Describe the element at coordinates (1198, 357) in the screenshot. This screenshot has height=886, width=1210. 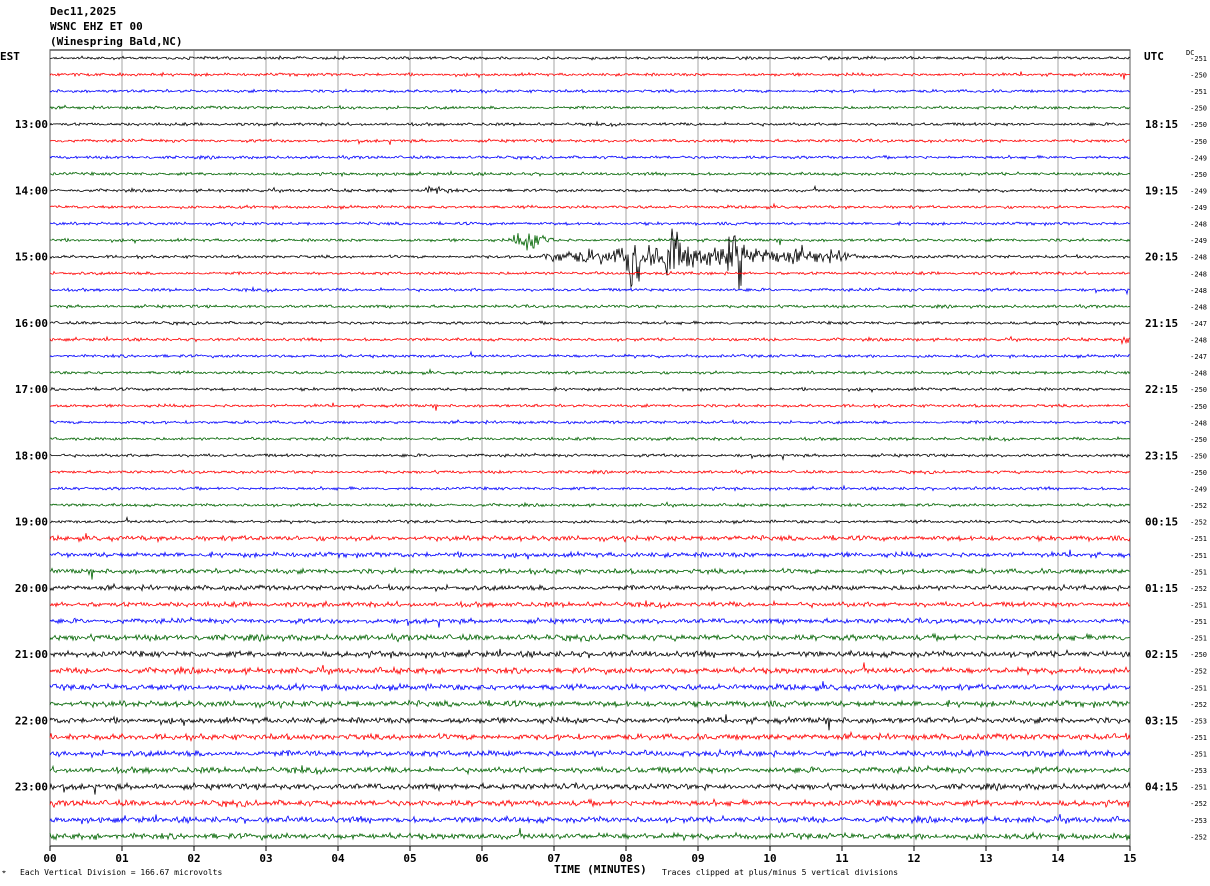
I see `dc-offset-label: -247` at that location.